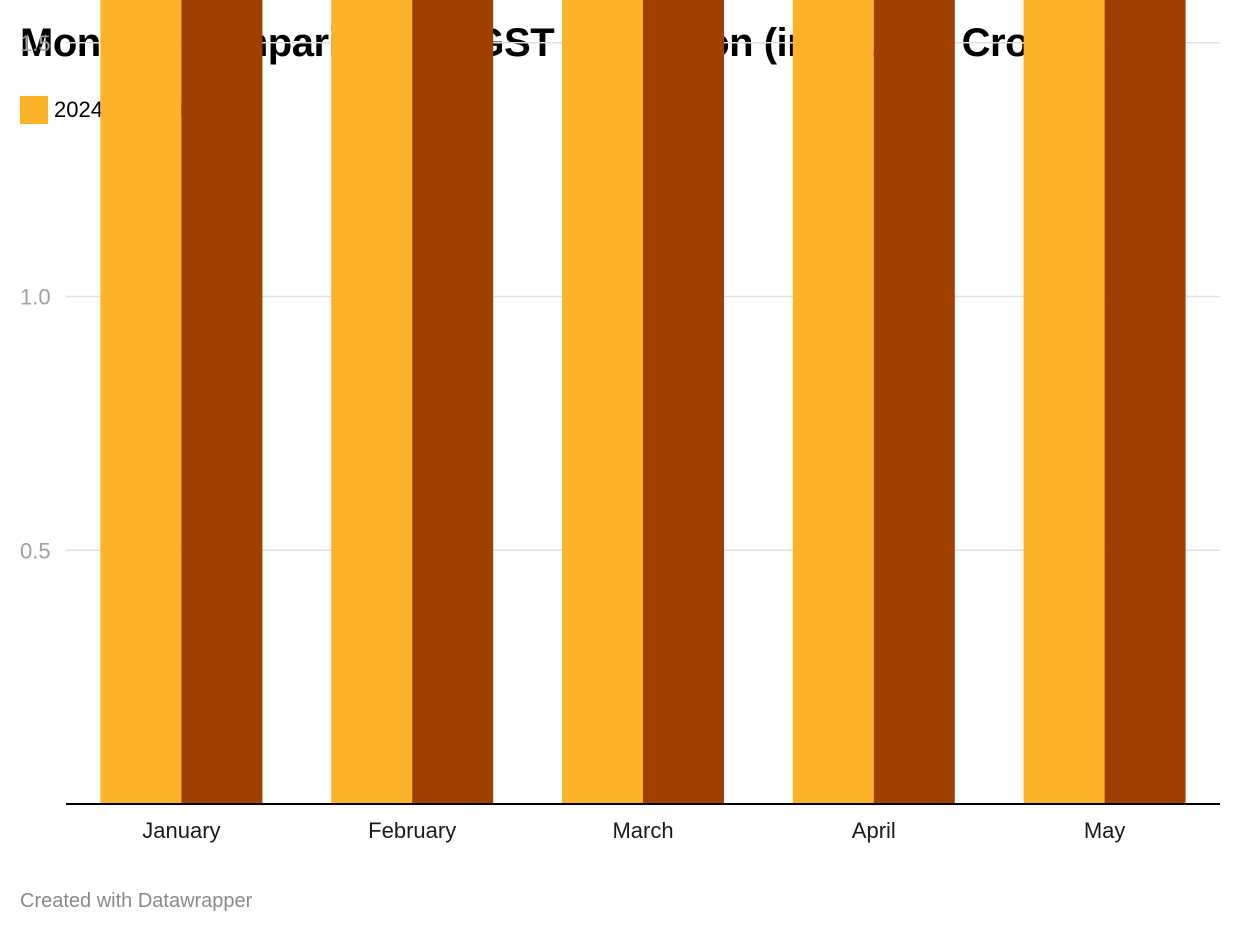 Image resolution: width=1240 pixels, height=936 pixels. What do you see at coordinates (874, 830) in the screenshot?
I see `x-tick-label: April` at bounding box center [874, 830].